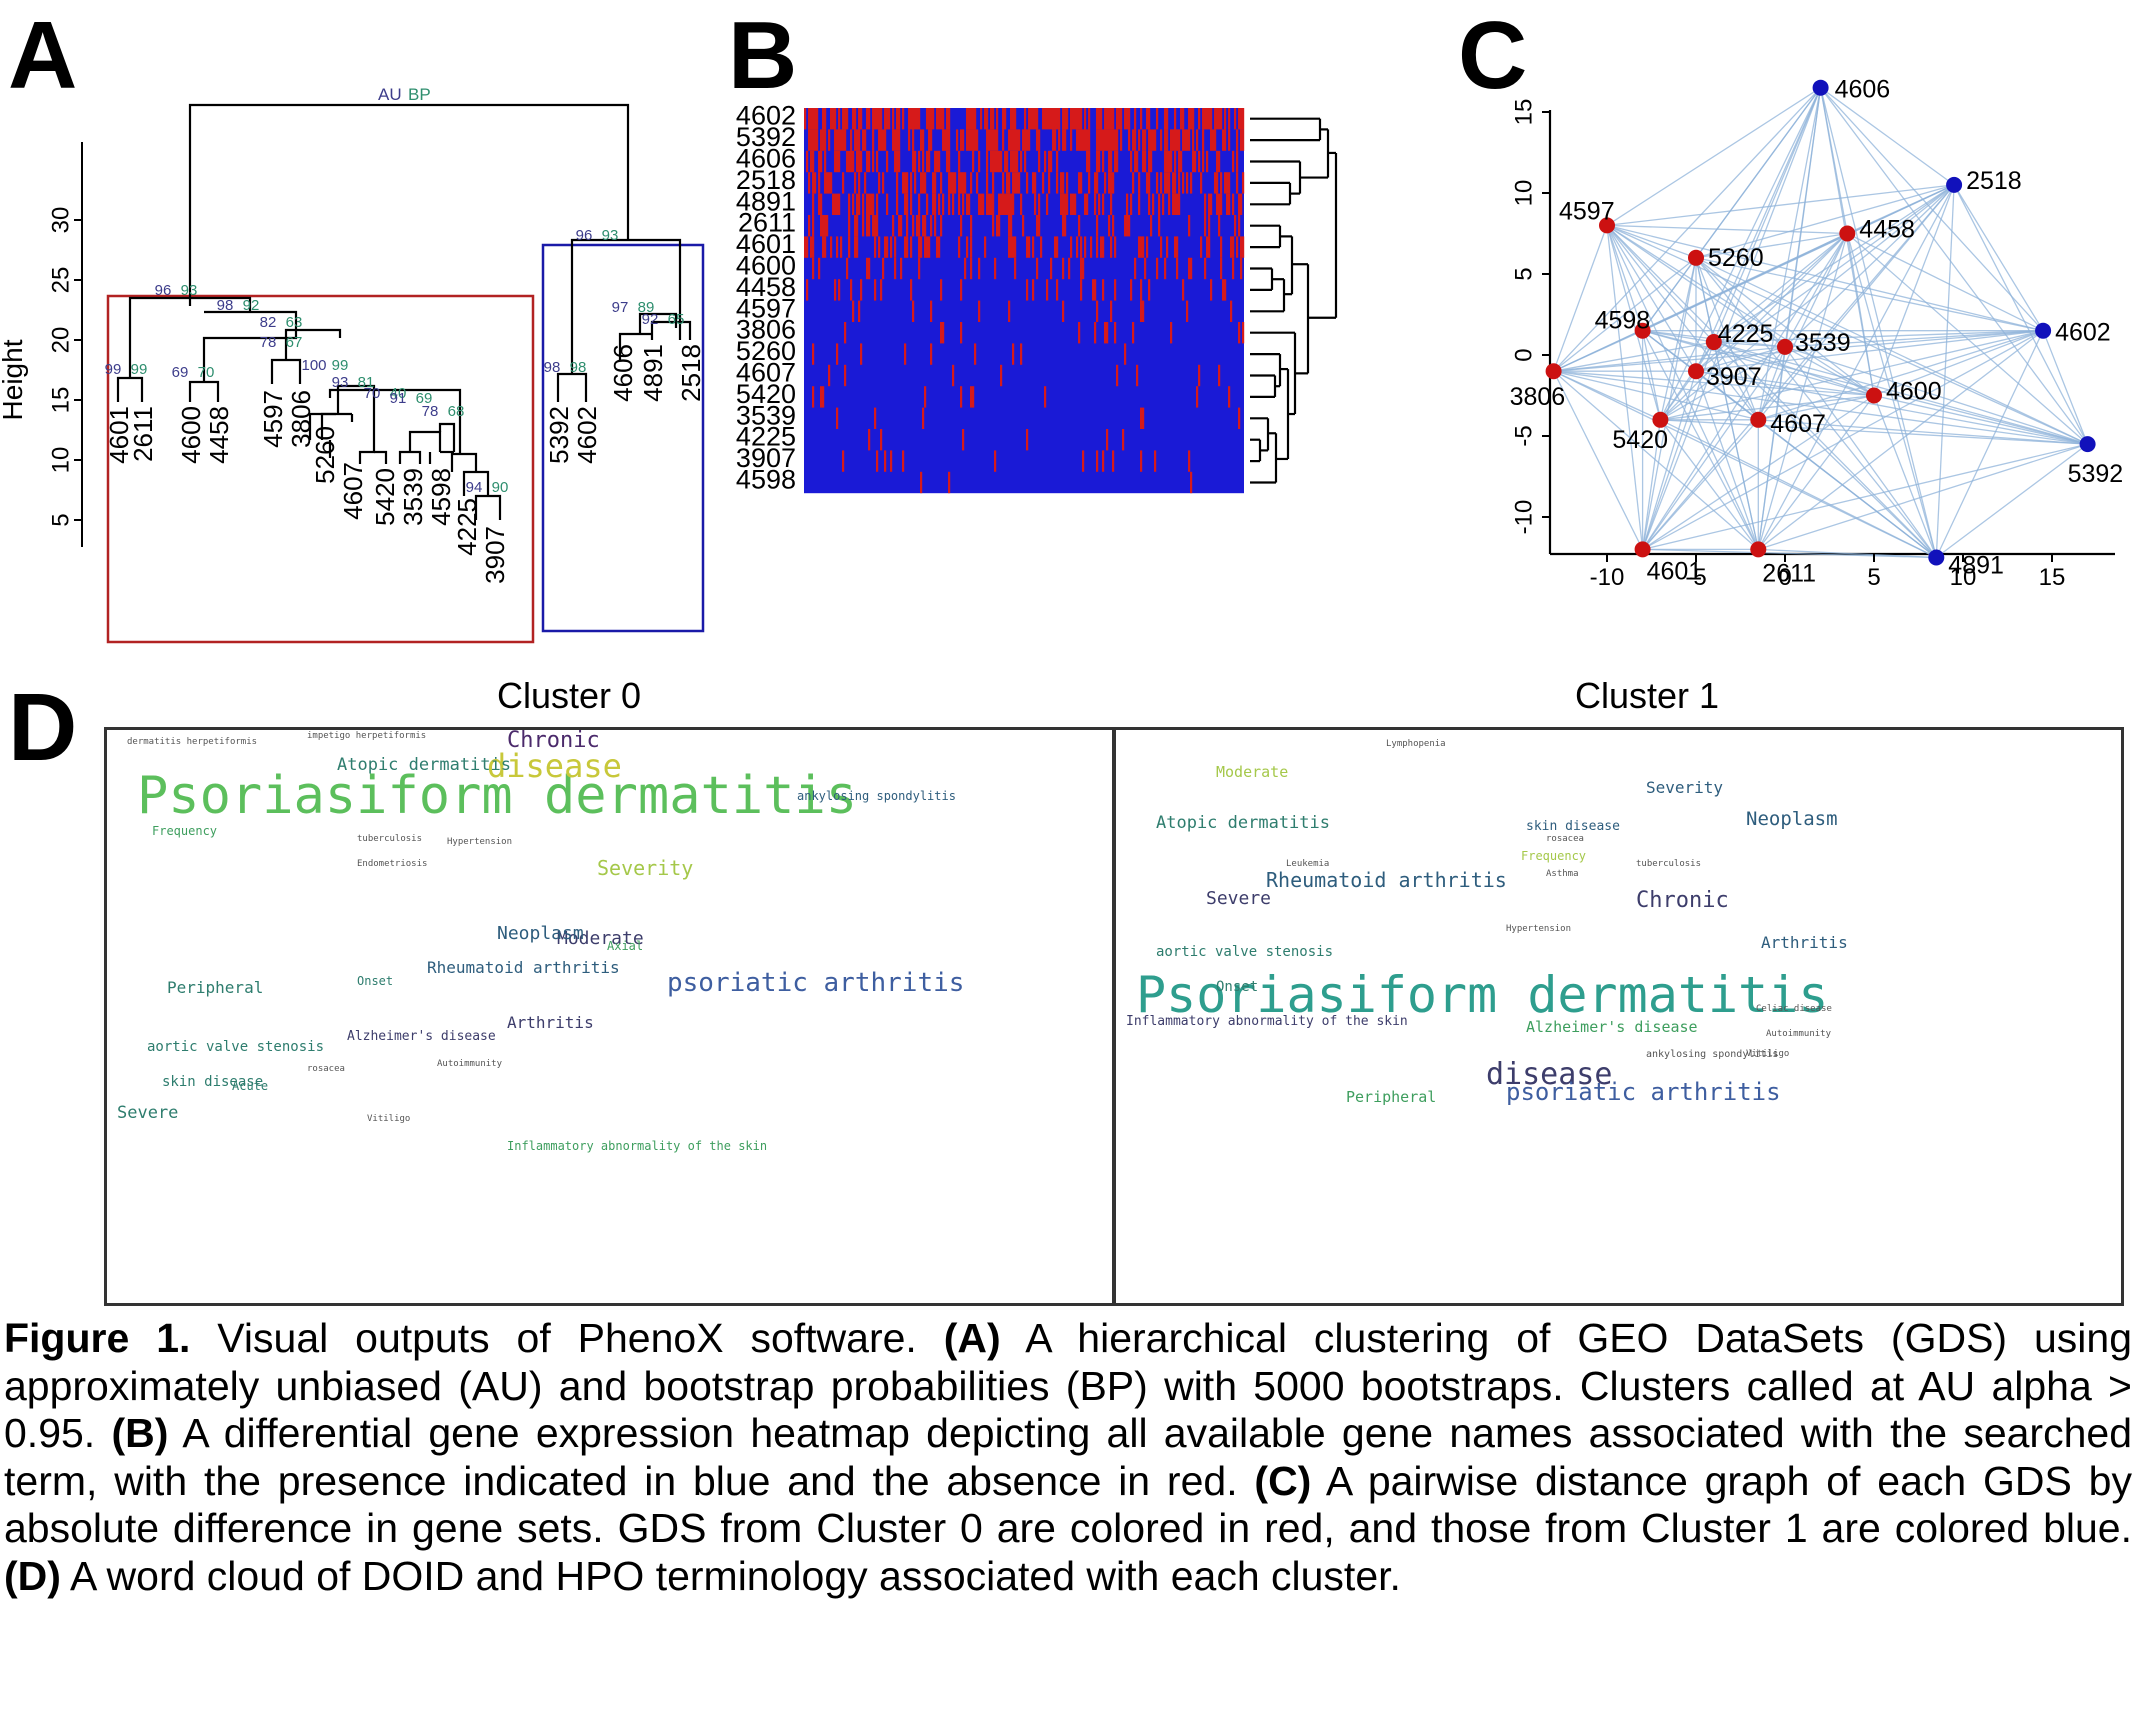 The image size is (2137, 1734). I want to click on node-label: 5420, so click(1640, 440).